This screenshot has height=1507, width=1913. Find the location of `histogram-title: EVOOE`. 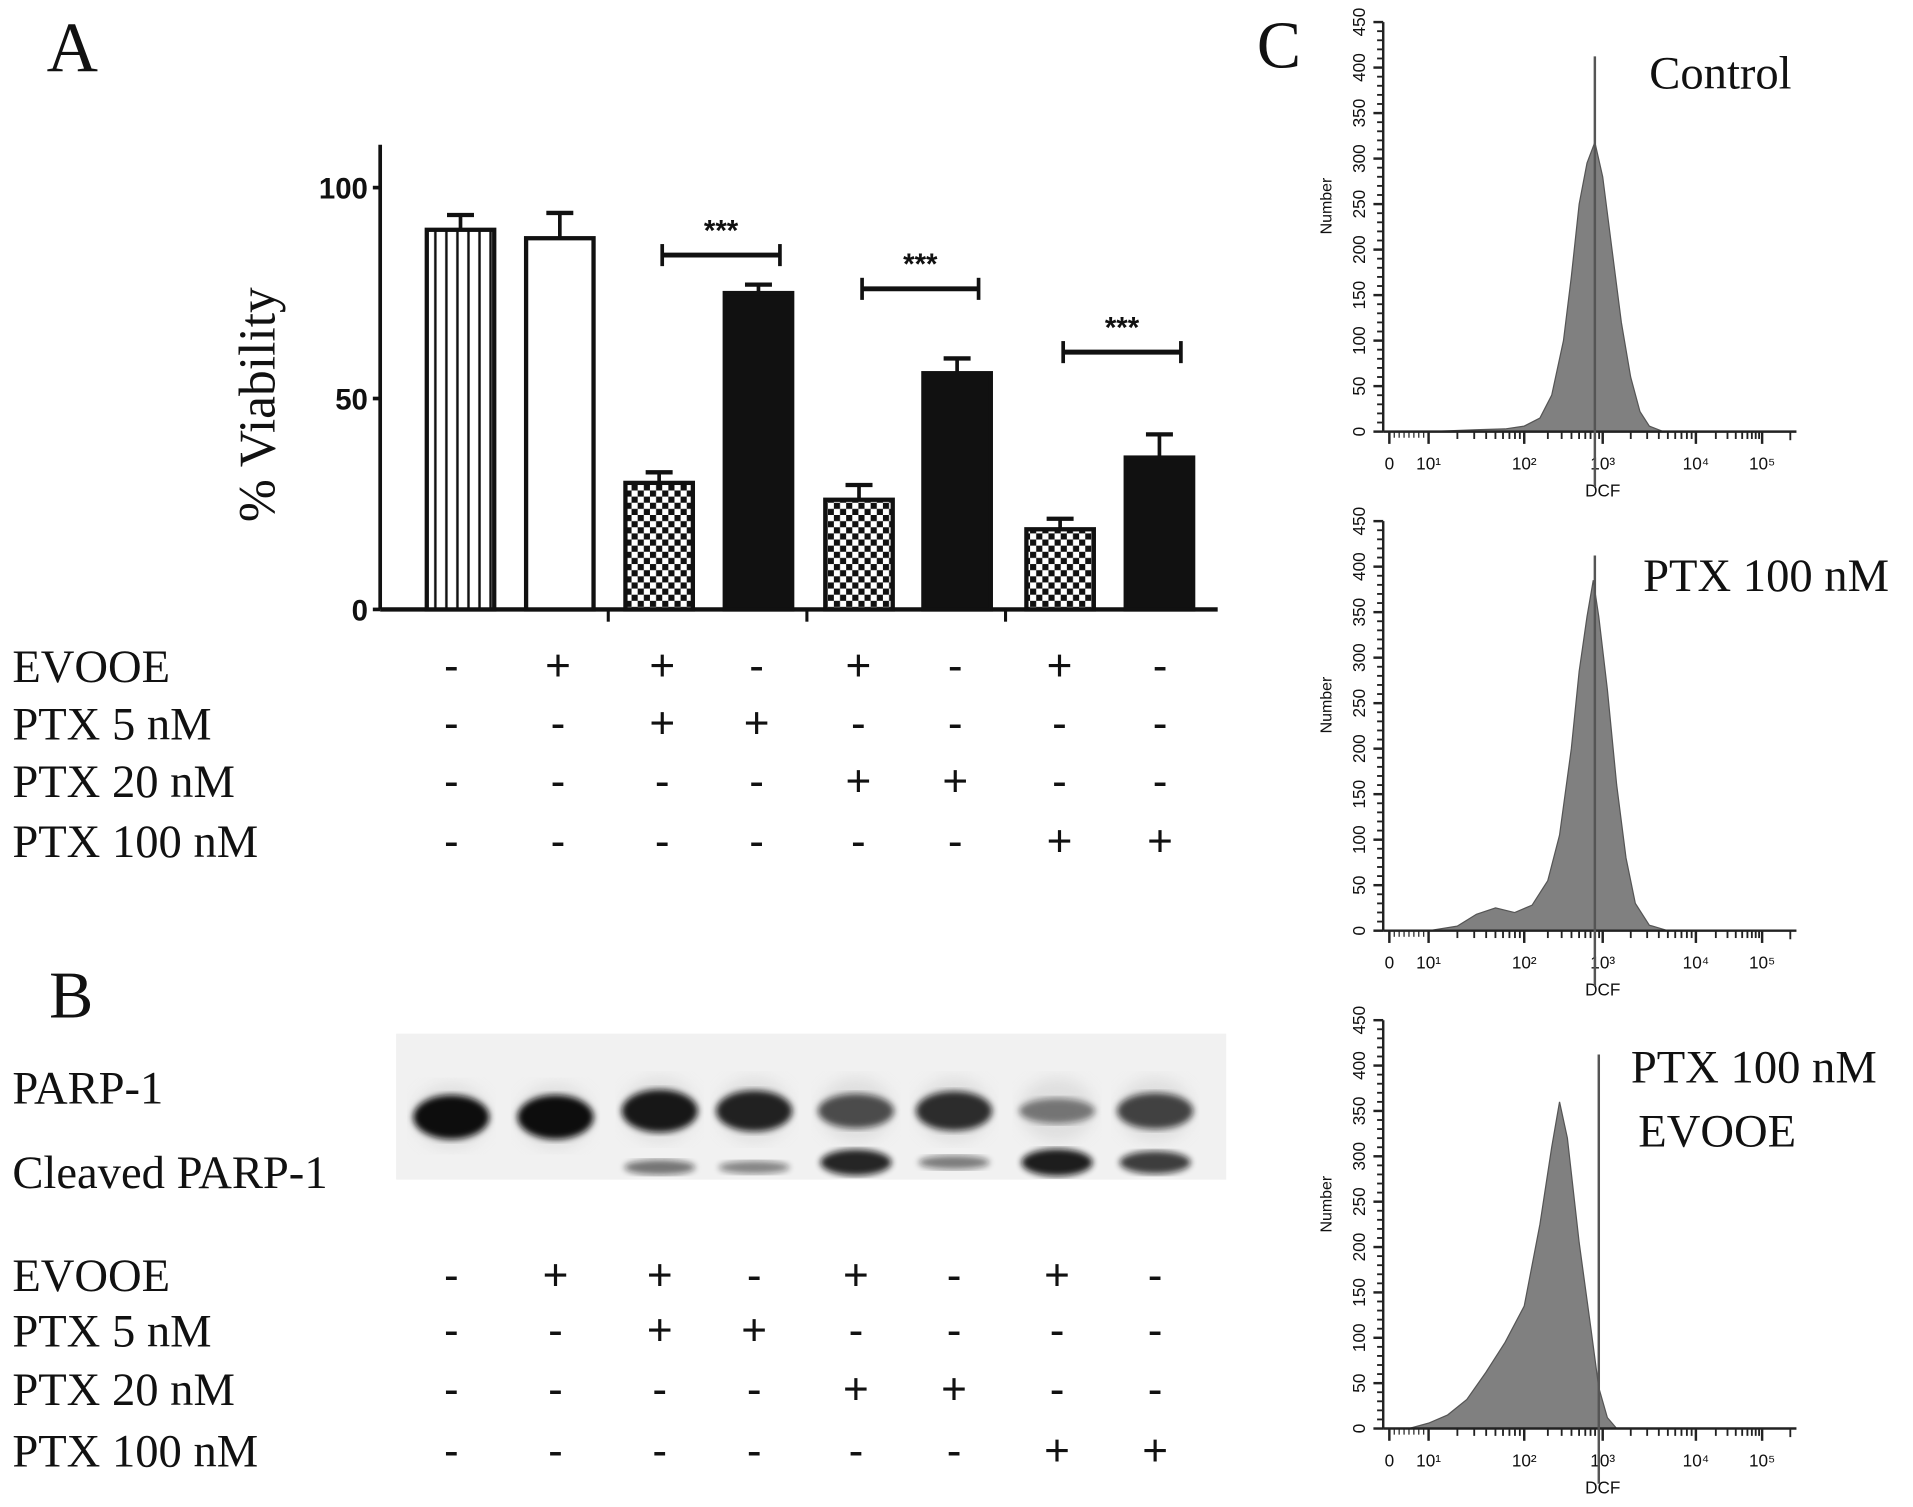

histogram-title: EVOOE is located at coordinates (1717, 1131).